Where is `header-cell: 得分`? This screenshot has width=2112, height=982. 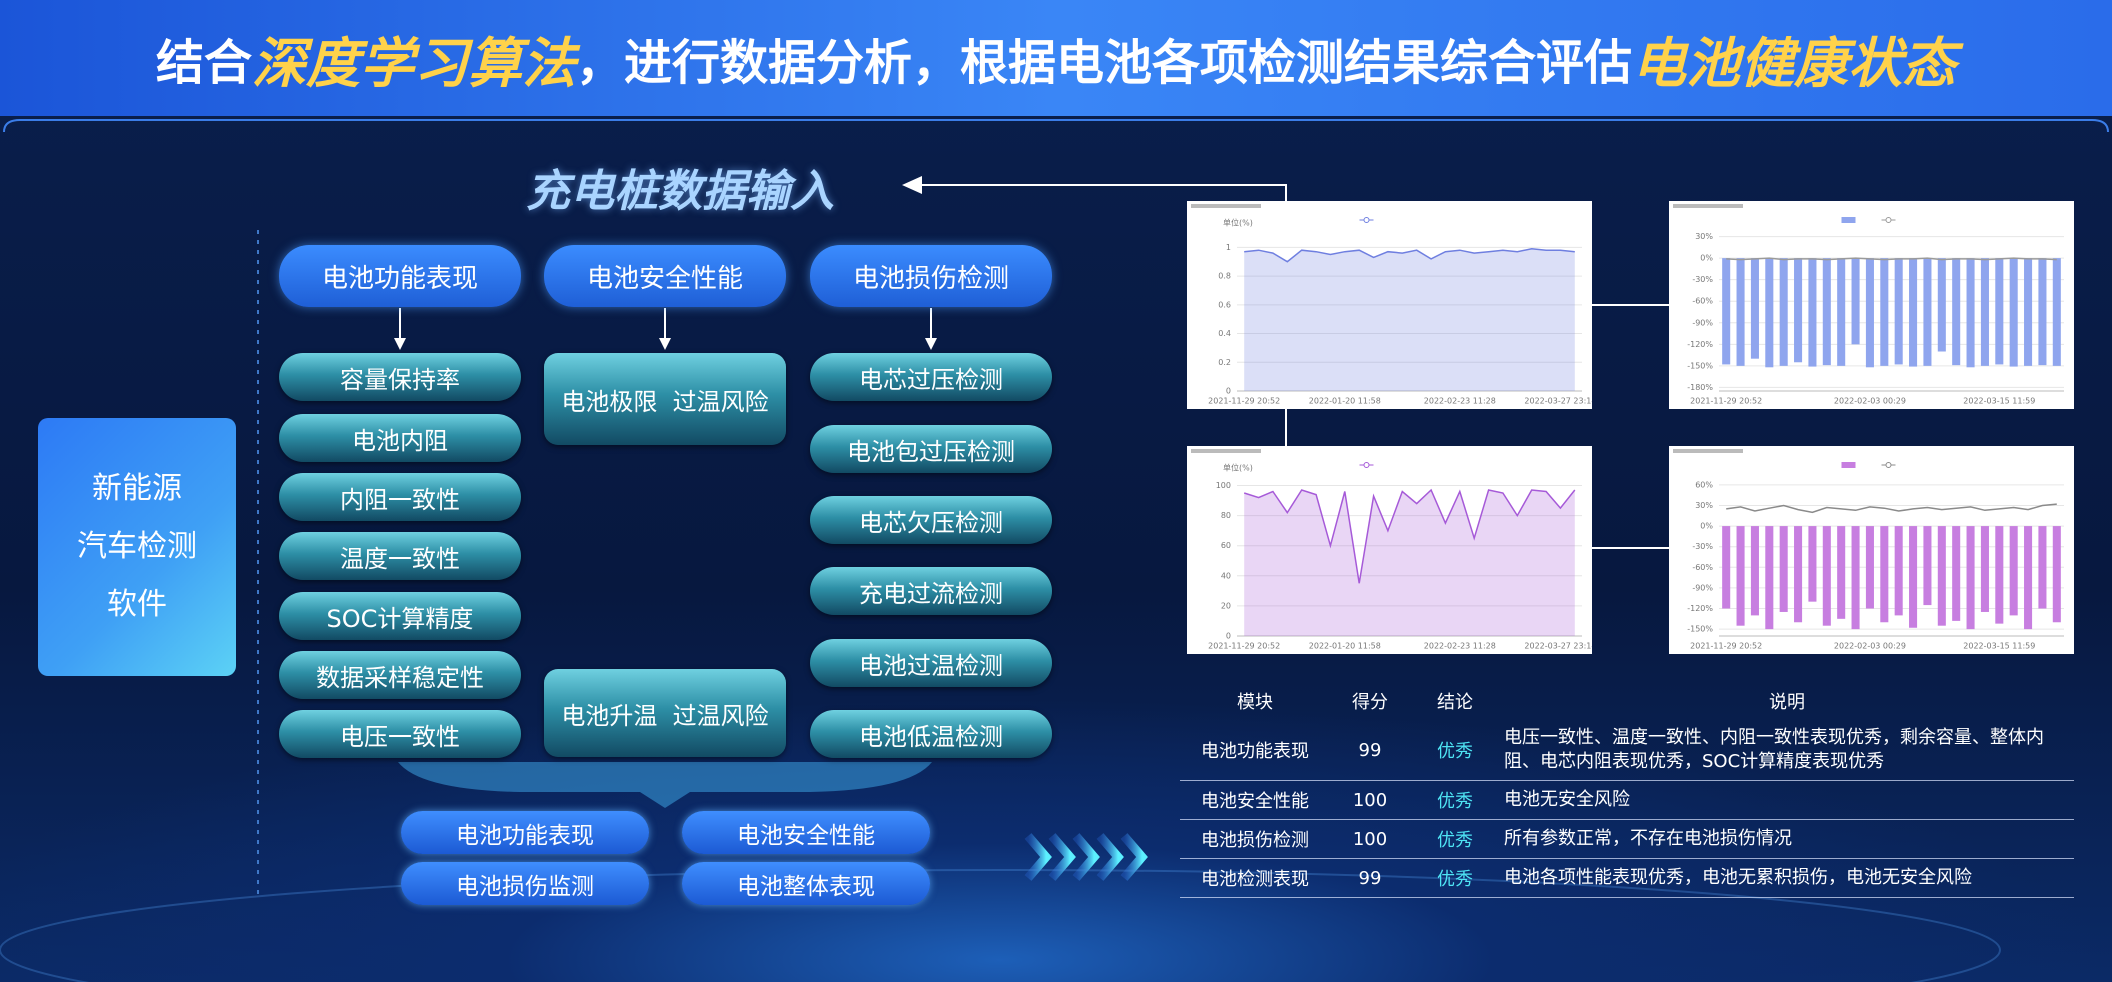 header-cell: 得分 is located at coordinates (1370, 702).